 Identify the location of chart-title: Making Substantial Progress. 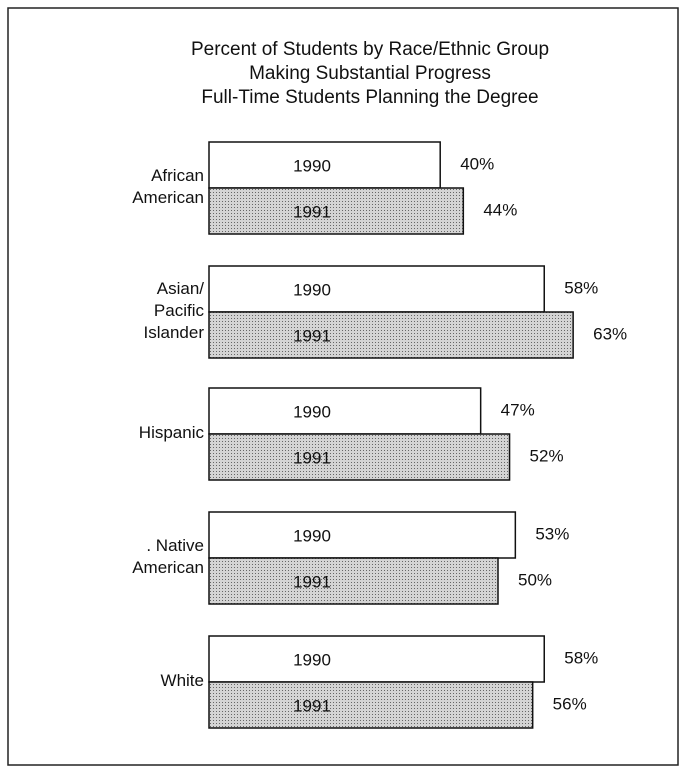
(370, 73).